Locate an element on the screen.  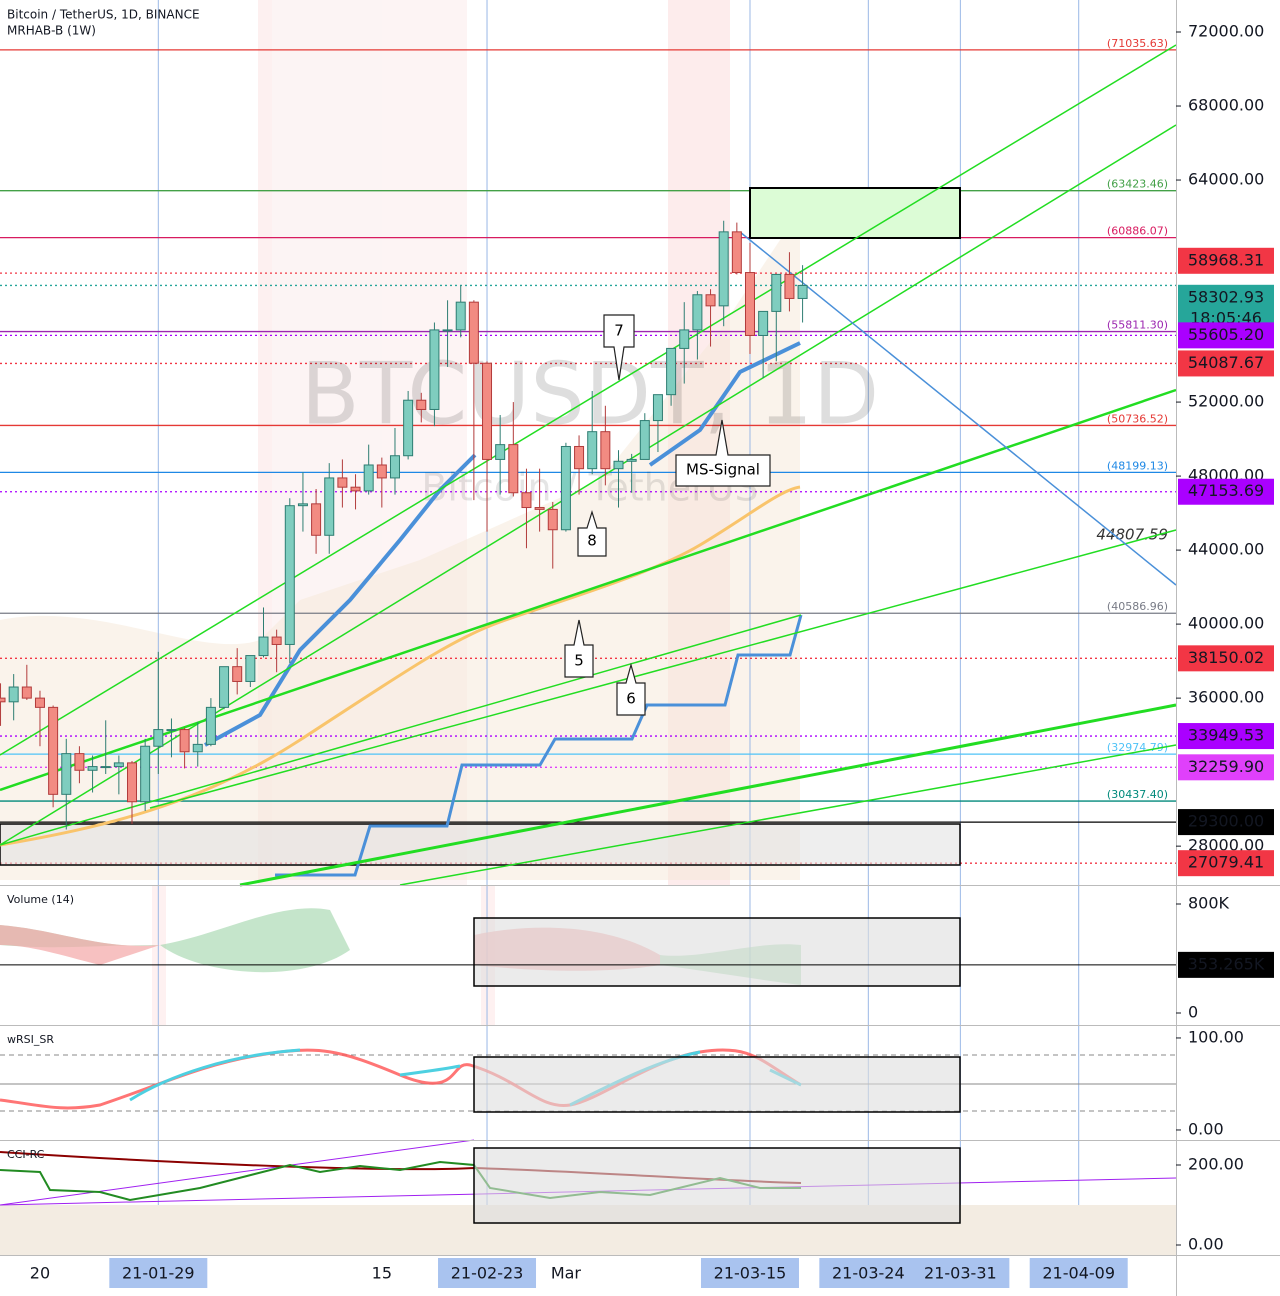
watermark: BTCUSDT, 1D is located at coordinates (590, 394).